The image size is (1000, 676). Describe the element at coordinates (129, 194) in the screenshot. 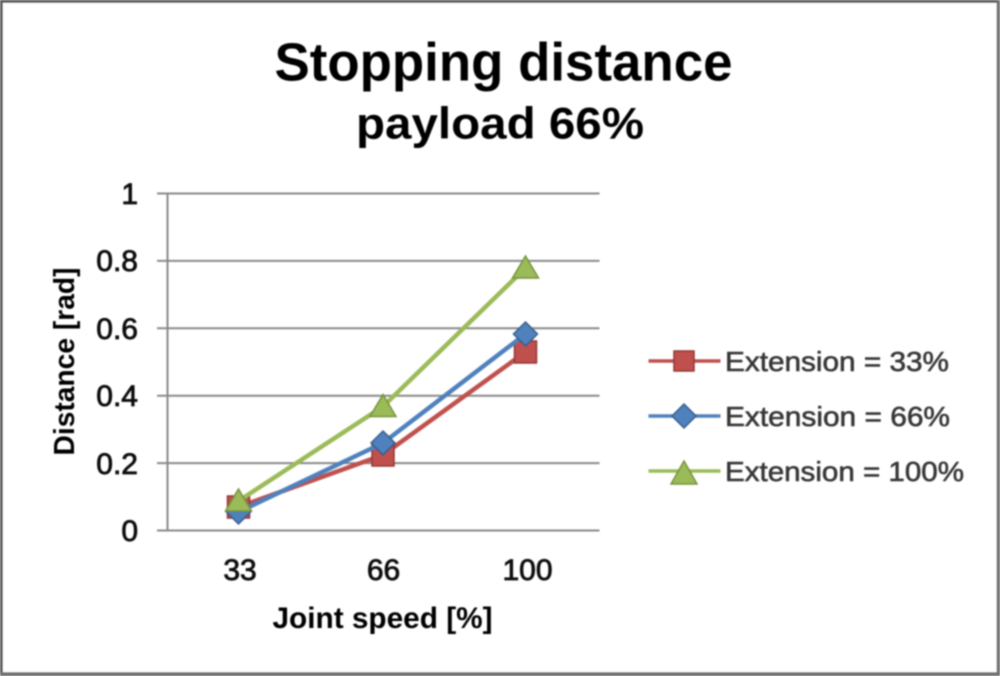

I see `svg-text: 1` at that location.